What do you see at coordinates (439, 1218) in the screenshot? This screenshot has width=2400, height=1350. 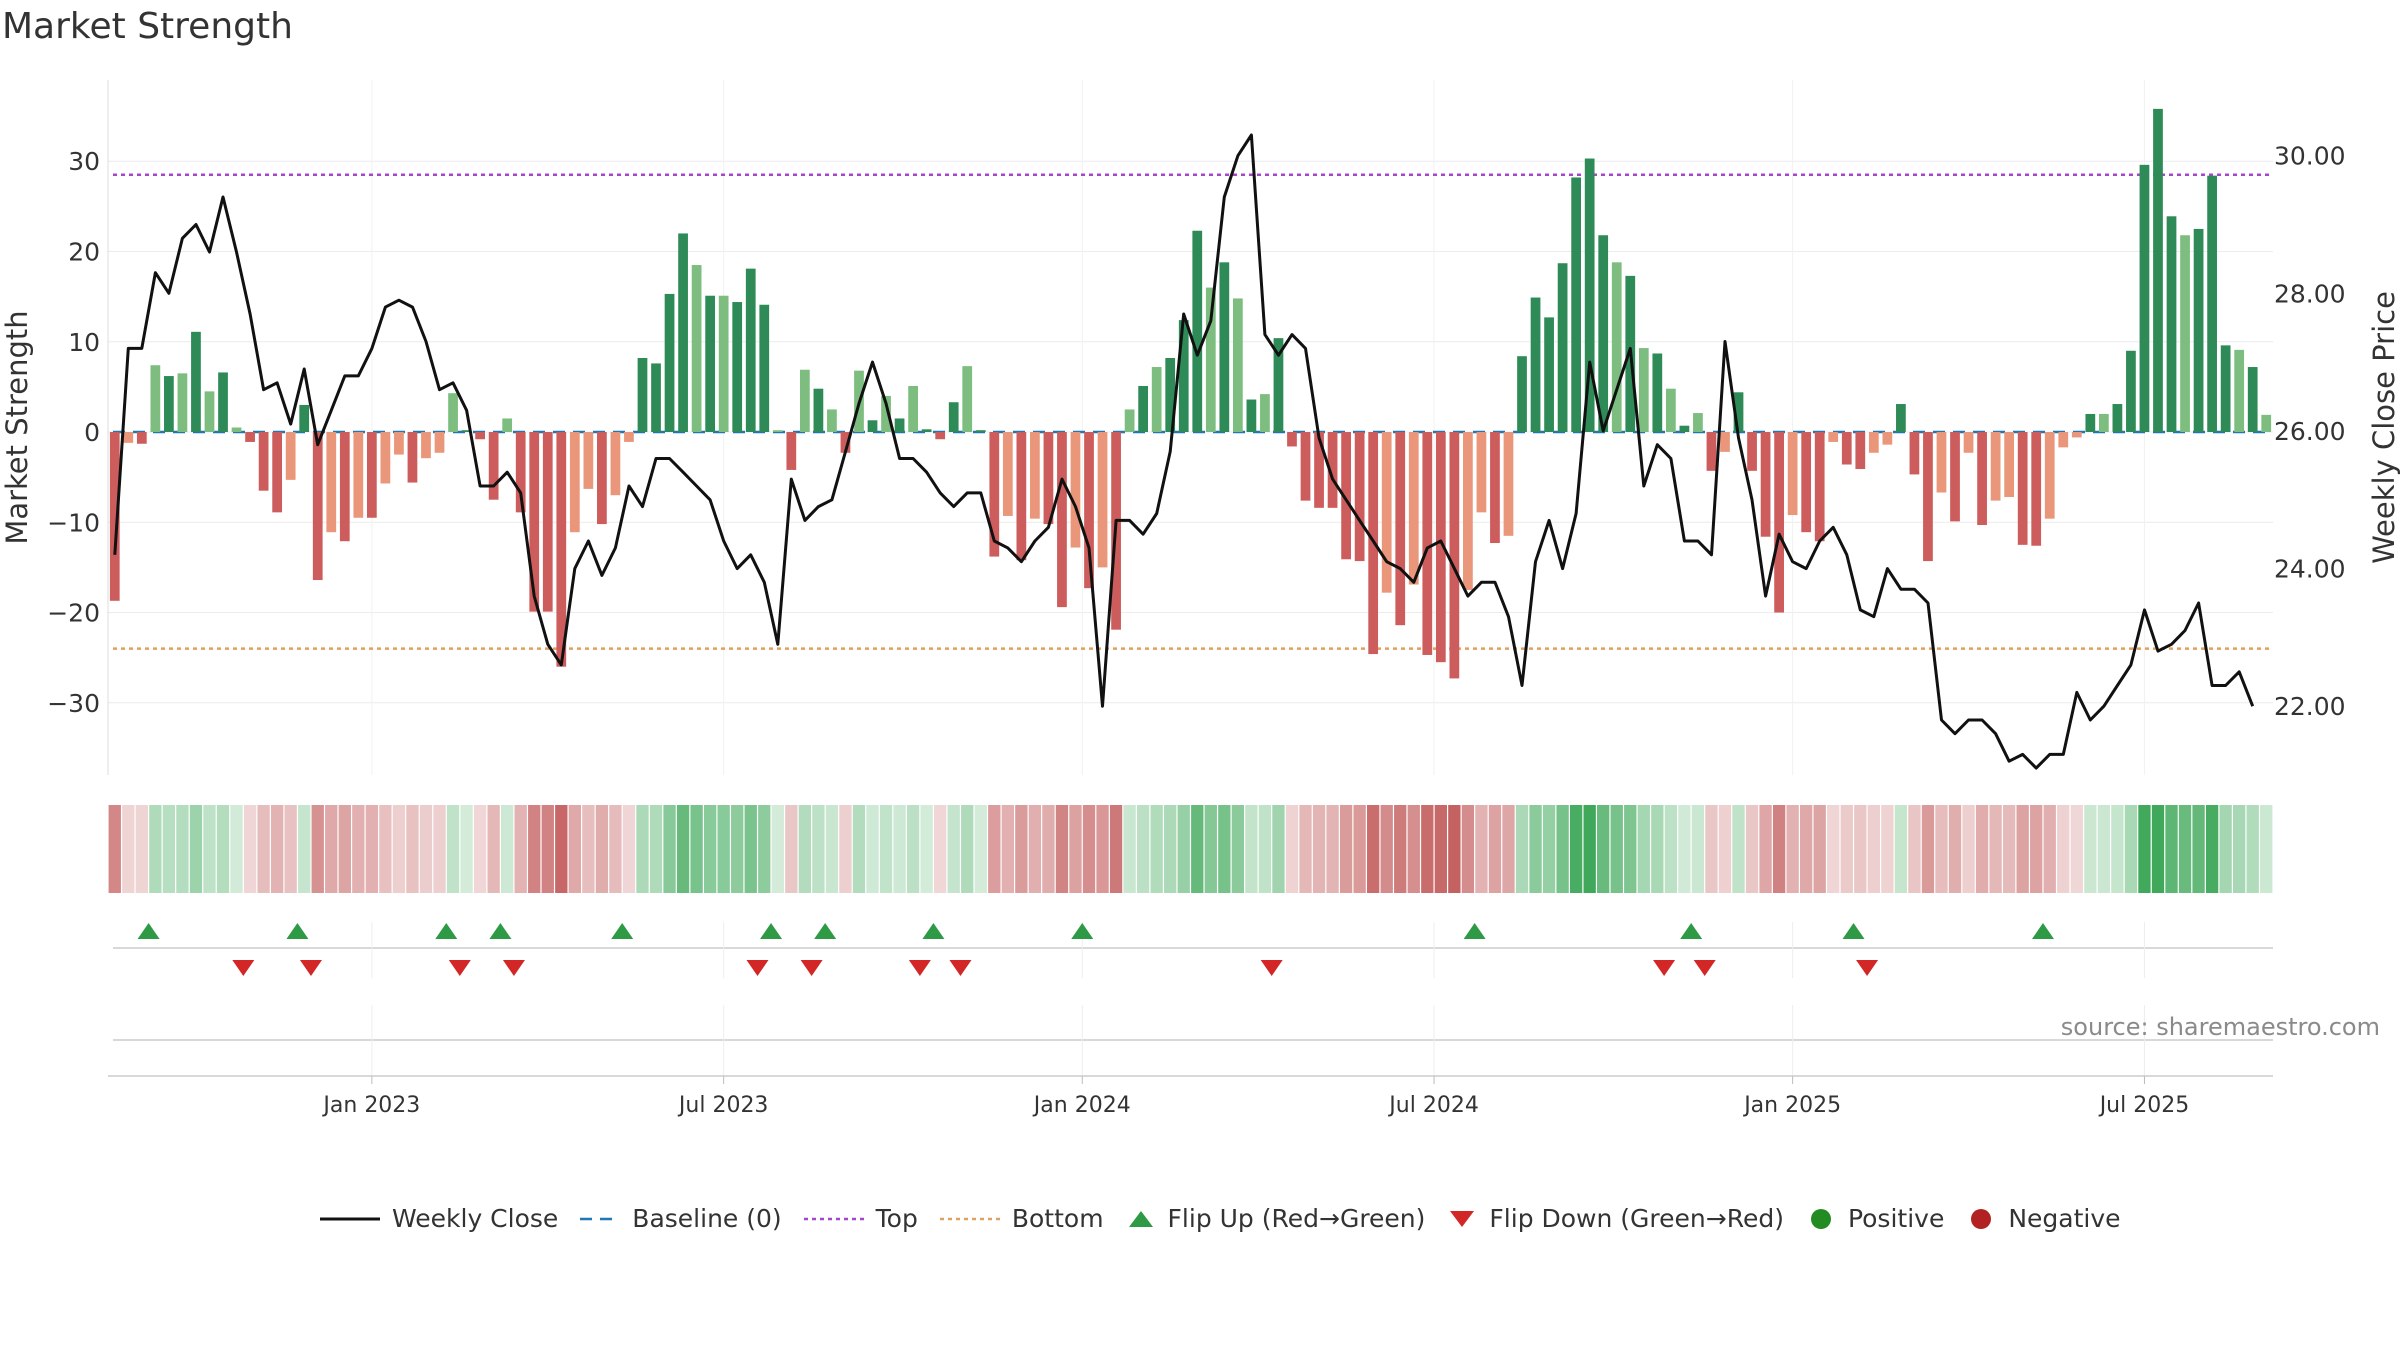 I see `legend-item-close: Weekly Close` at bounding box center [439, 1218].